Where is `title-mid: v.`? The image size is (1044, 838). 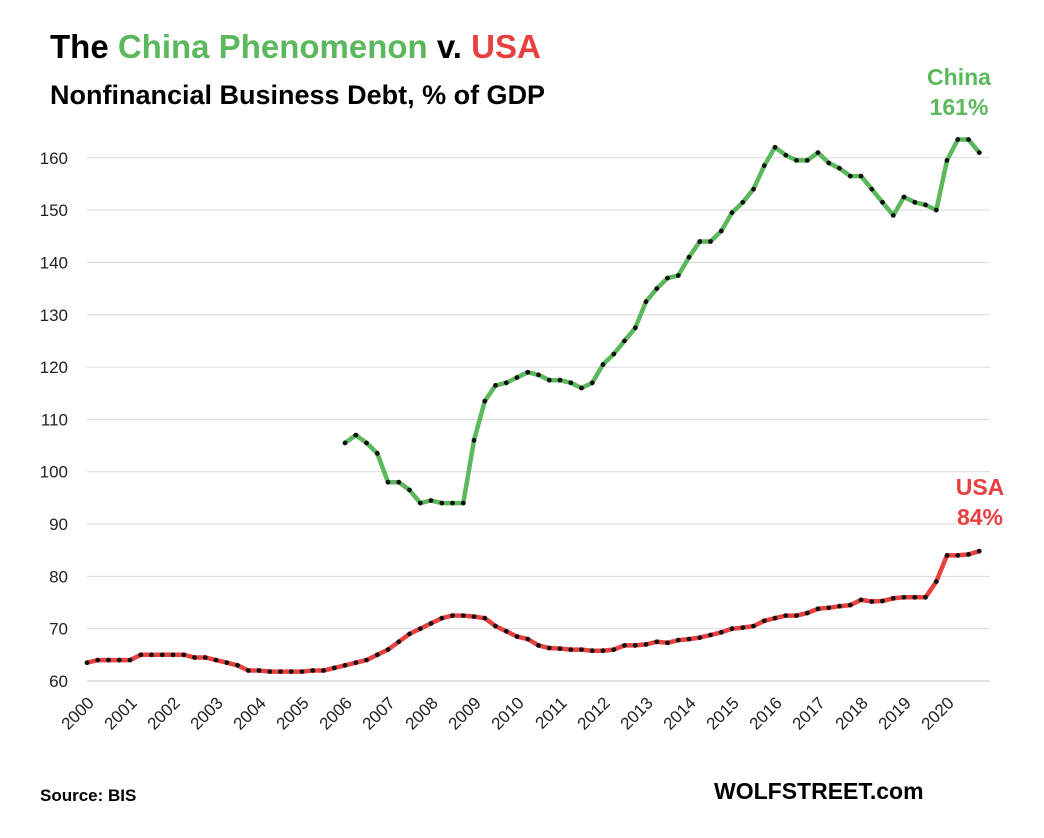 title-mid: v. is located at coordinates (449, 46).